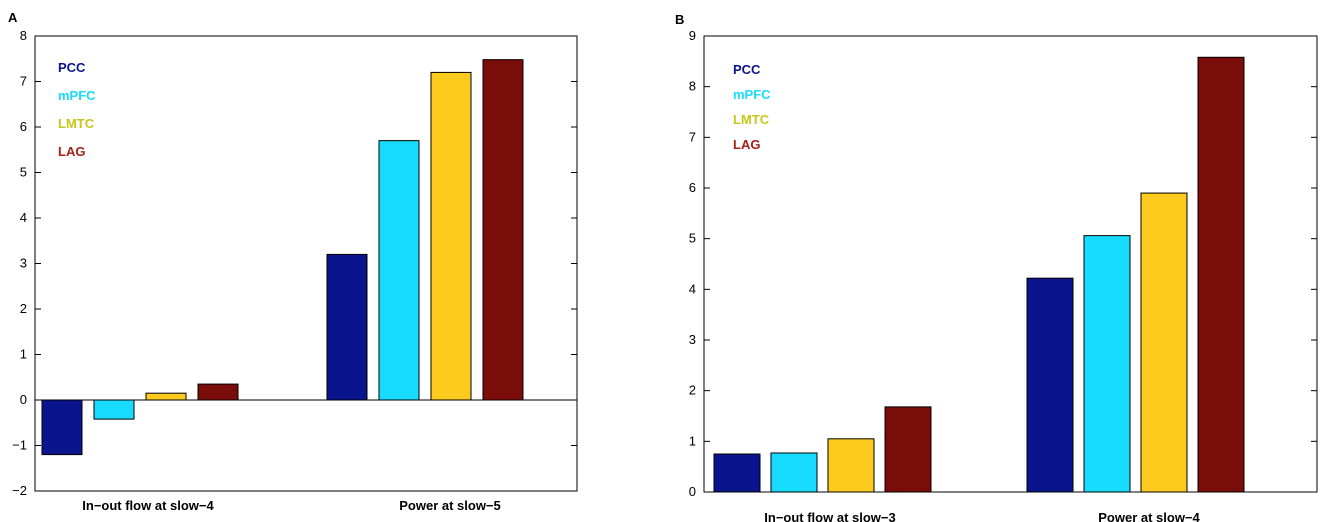  What do you see at coordinates (692, 35) in the screenshot?
I see `y-tick-label: 9` at bounding box center [692, 35].